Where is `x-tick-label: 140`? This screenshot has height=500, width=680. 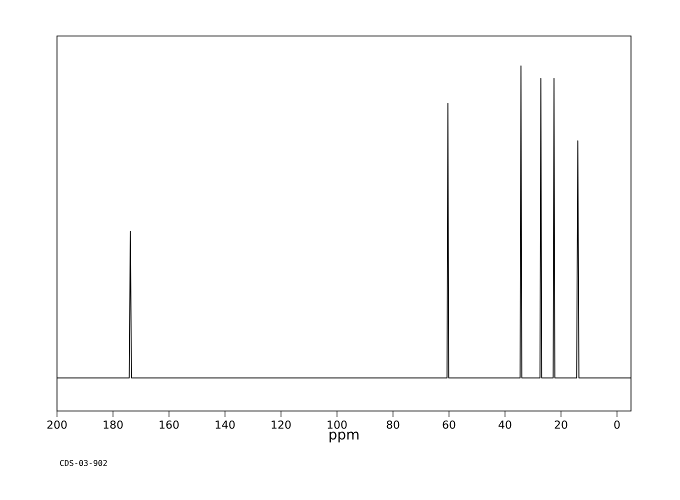
x-tick-label: 140 is located at coordinates (225, 424).